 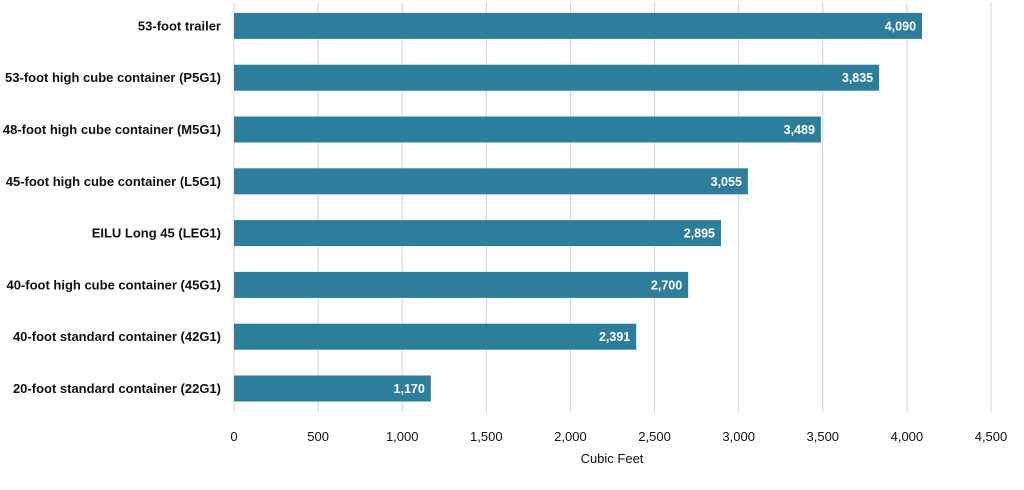 What do you see at coordinates (699, 234) in the screenshot?
I see `bar-value-label: 2,895` at bounding box center [699, 234].